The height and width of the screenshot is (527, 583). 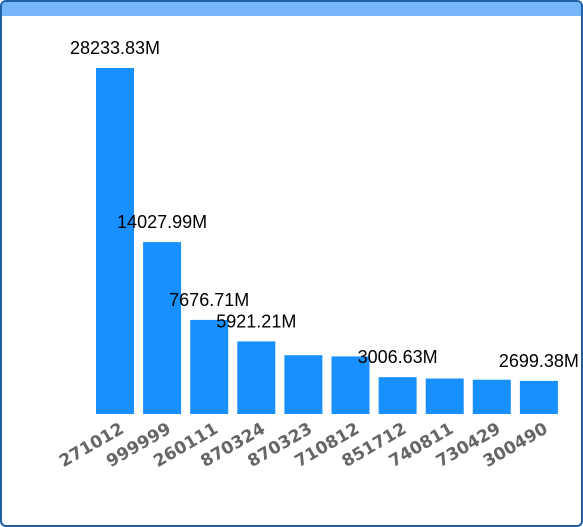 What do you see at coordinates (115, 48) in the screenshot?
I see `data-label-271012: 28233.83M` at bounding box center [115, 48].